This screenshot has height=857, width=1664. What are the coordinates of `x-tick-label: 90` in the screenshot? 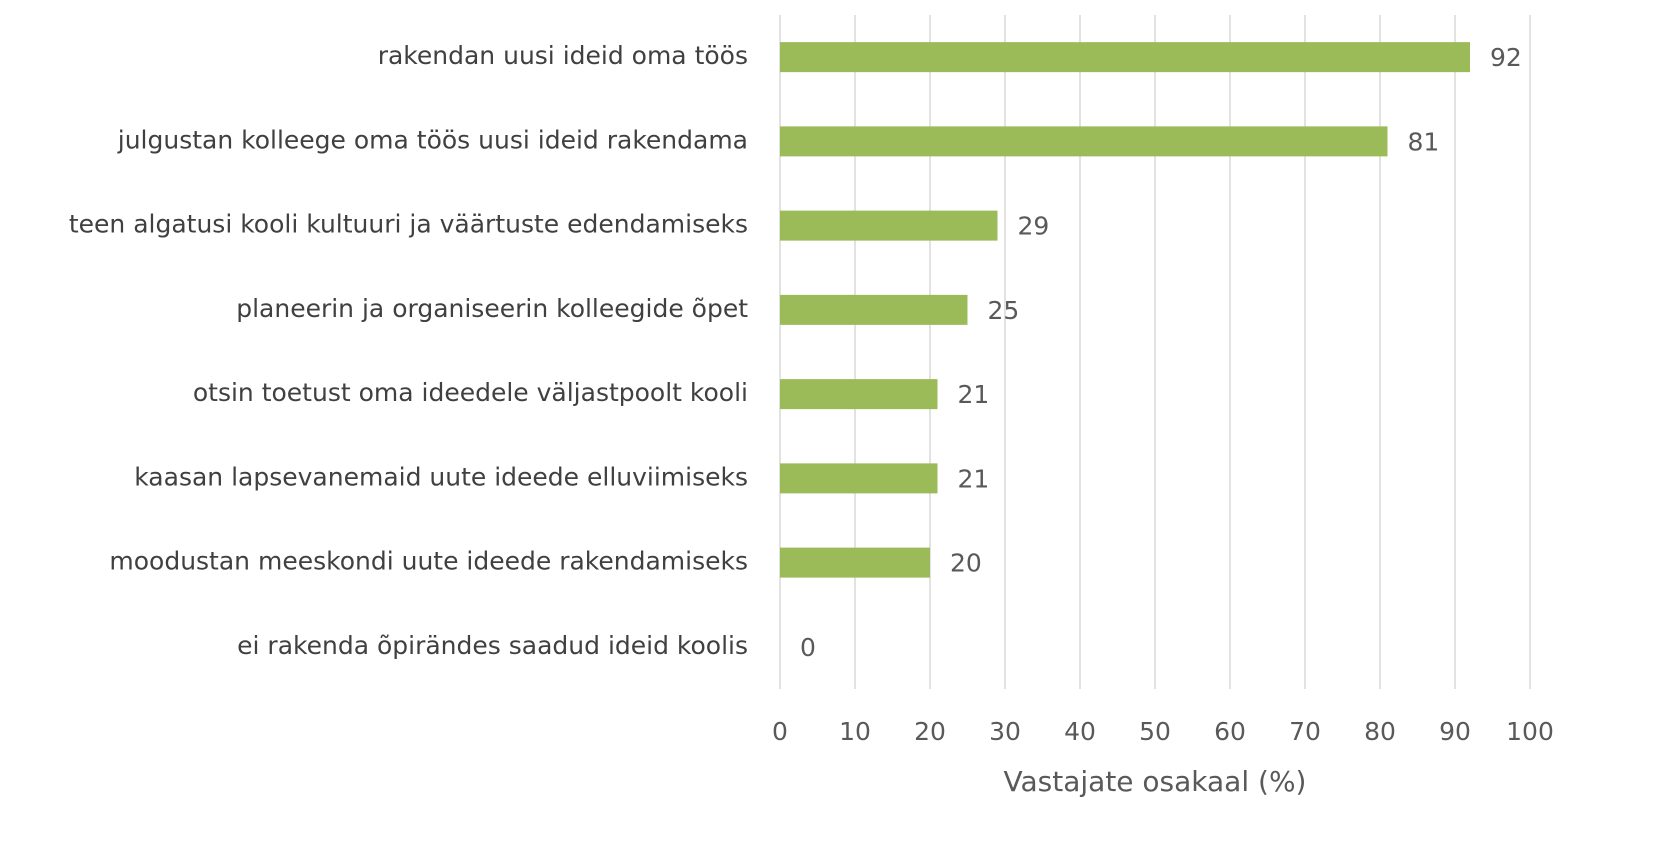 It's located at (1455, 731).